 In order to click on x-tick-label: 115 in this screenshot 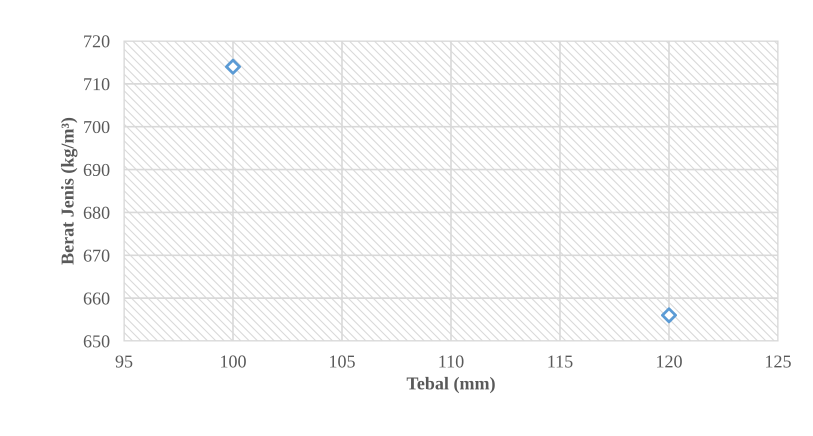, I will do `click(560, 362)`.